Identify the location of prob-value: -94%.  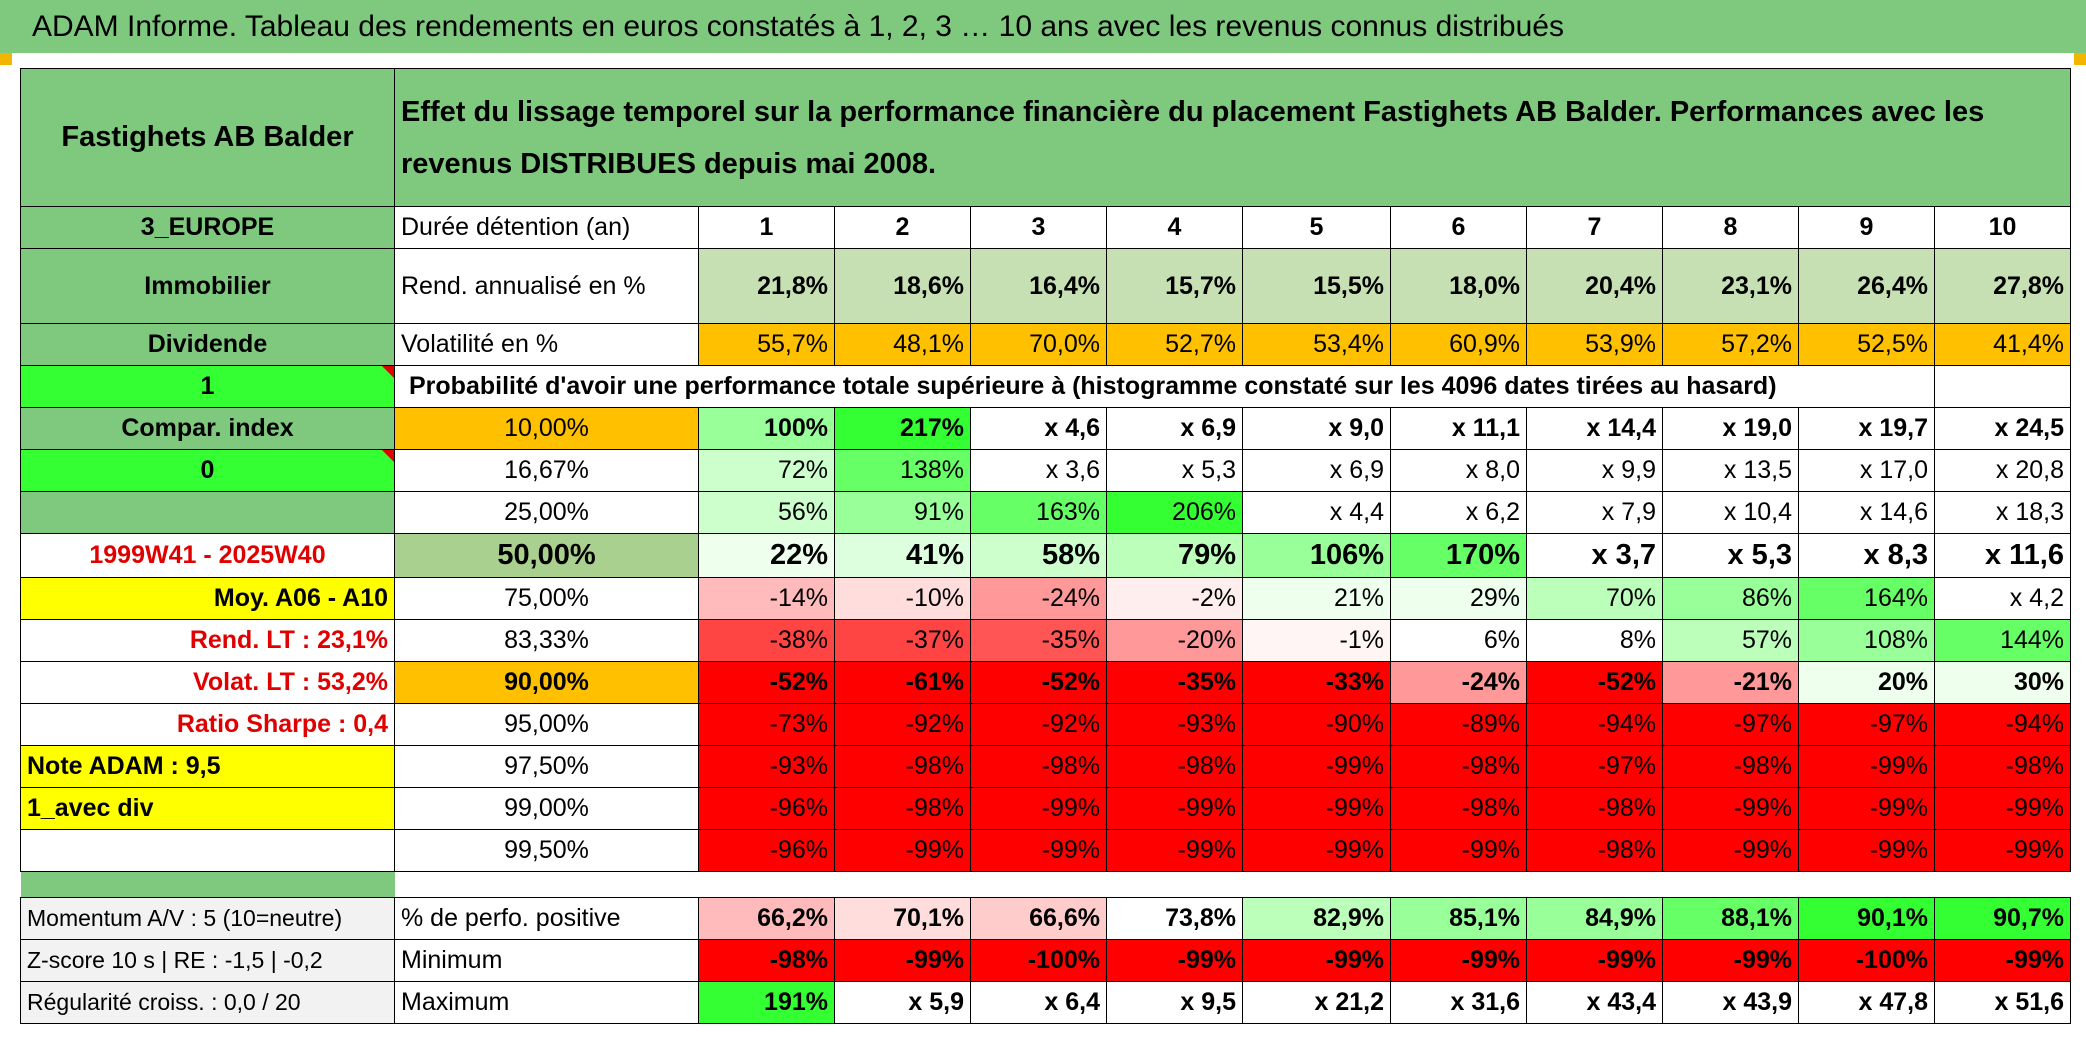
(1594, 724).